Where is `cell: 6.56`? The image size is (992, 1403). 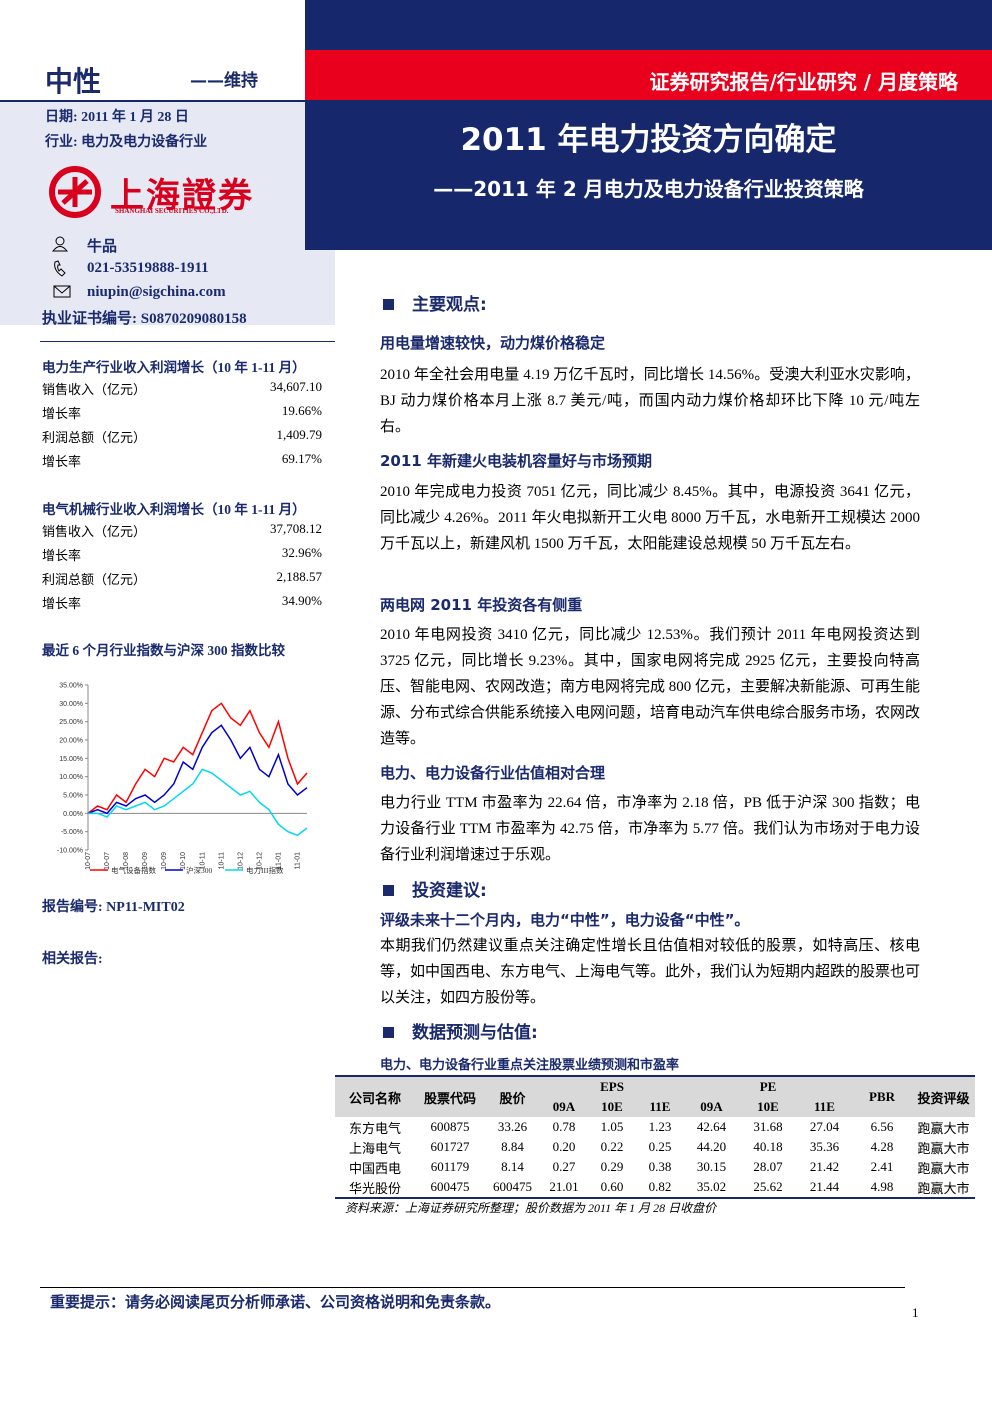
cell: 6.56 is located at coordinates (882, 1126).